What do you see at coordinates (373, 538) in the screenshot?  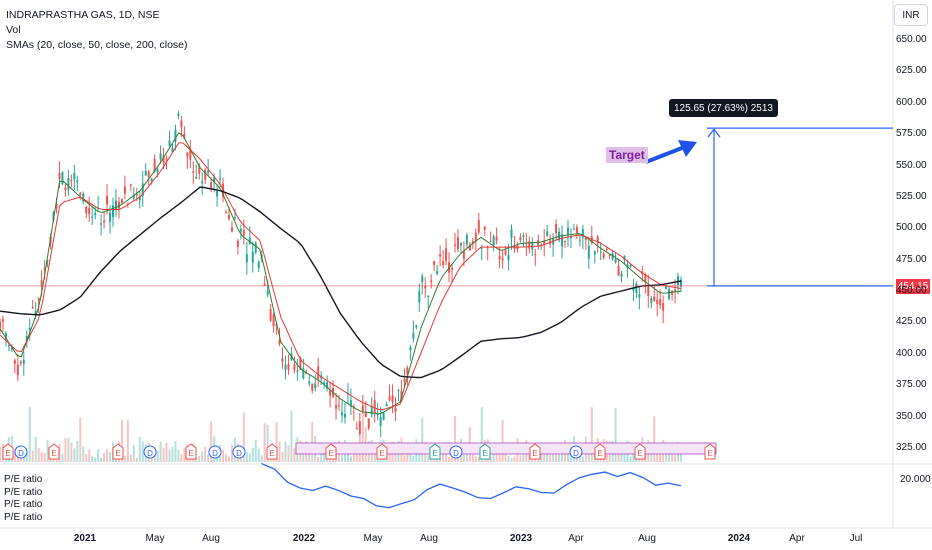 I see `time-tick-label: May` at bounding box center [373, 538].